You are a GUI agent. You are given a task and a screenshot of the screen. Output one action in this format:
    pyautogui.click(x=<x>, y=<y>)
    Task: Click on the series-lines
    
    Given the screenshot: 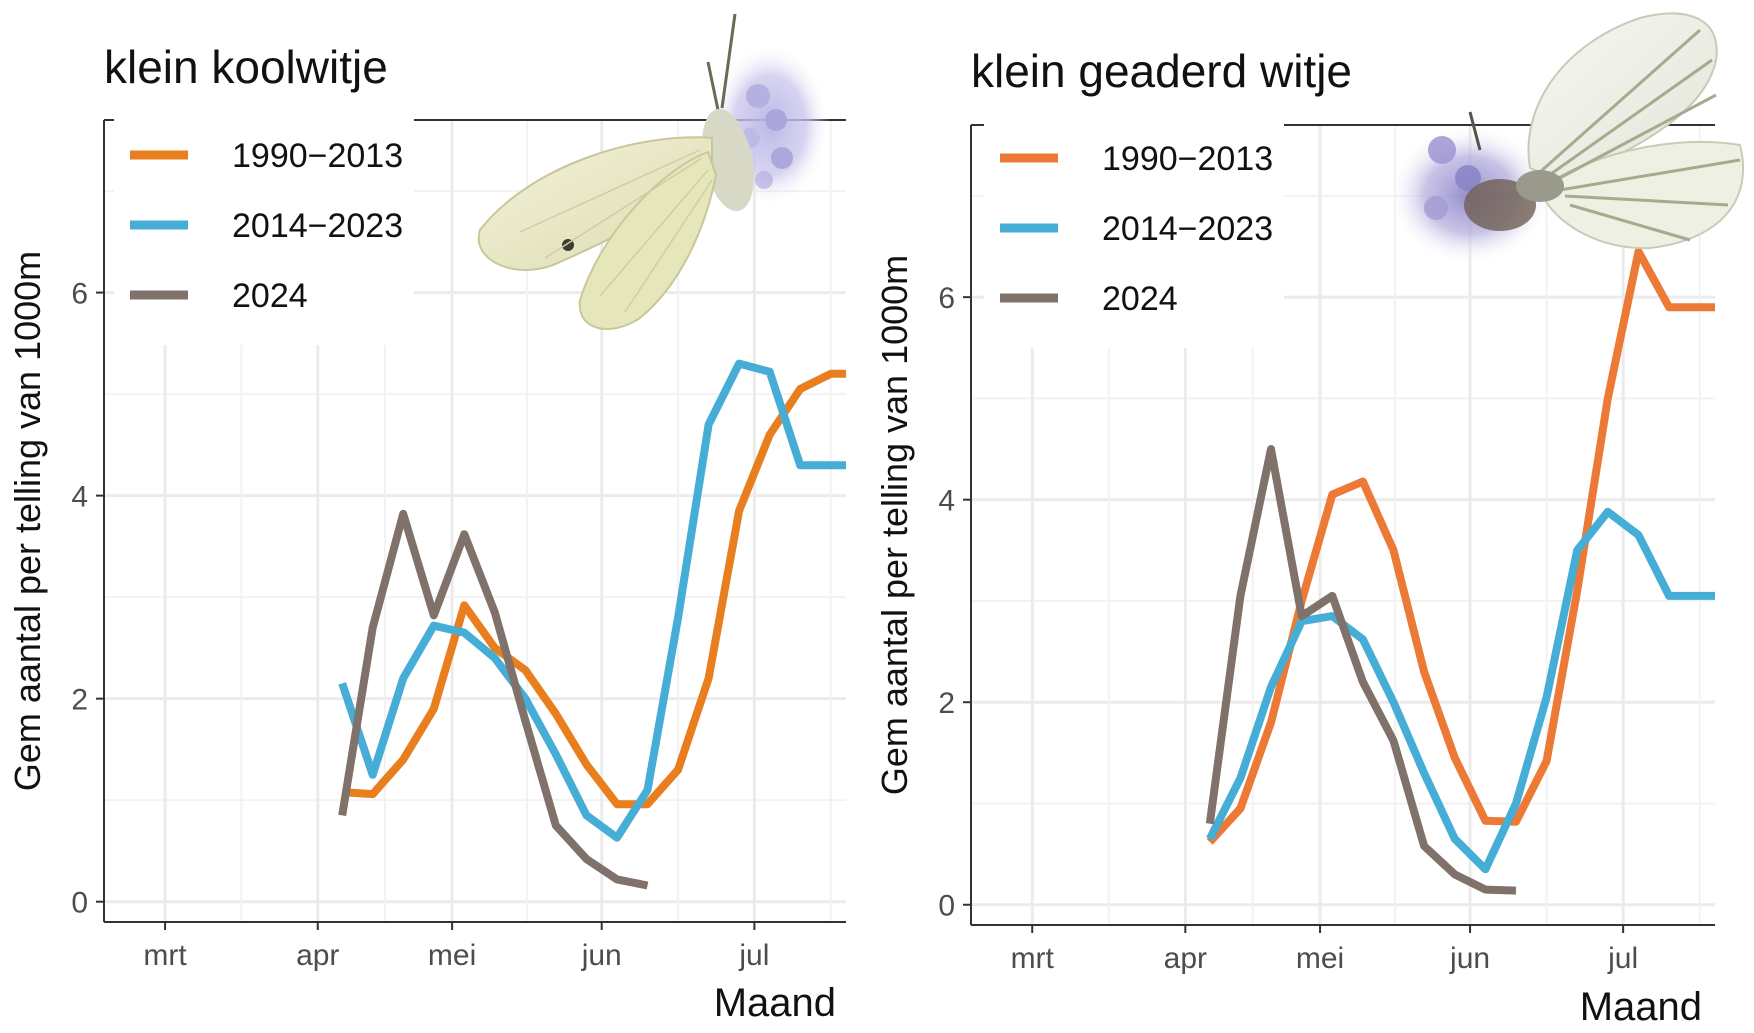 What is the action you would take?
    pyautogui.click(x=592, y=624)
    